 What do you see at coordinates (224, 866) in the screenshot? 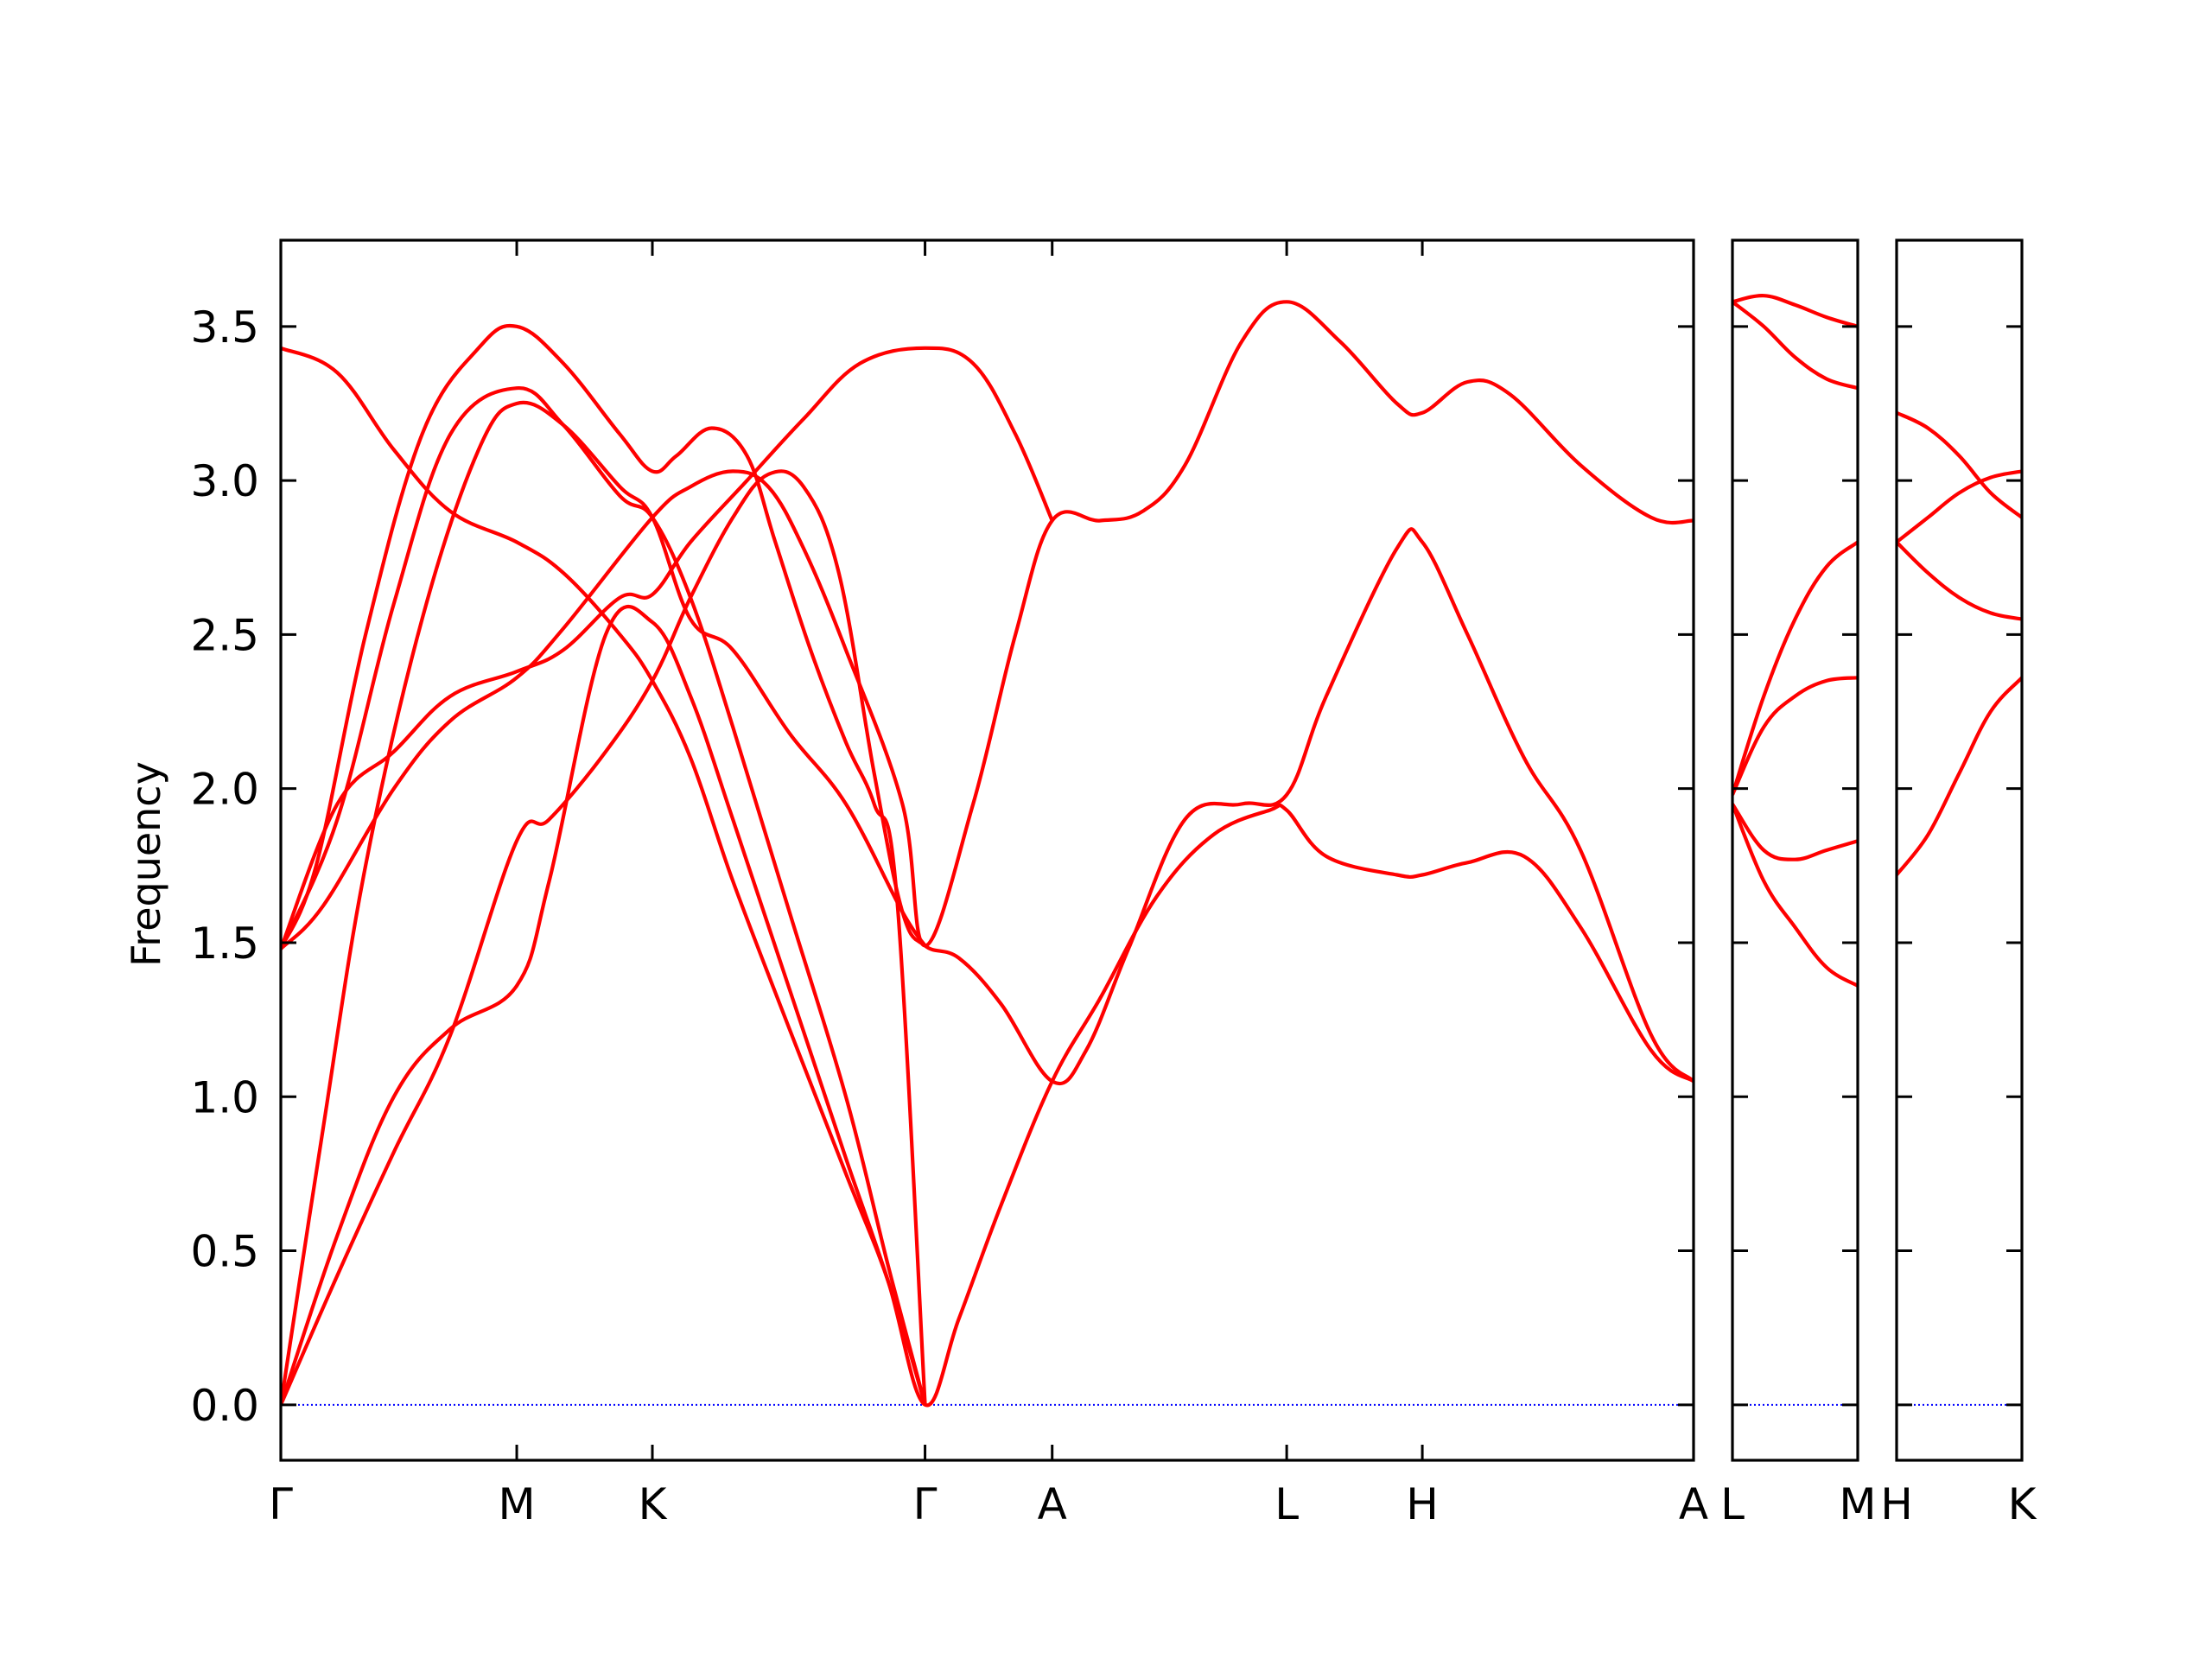
I see `y-tick-labels: 0.0 0.5 1.0 1.5 2.0 2.5 3.0 3.5` at bounding box center [224, 866].